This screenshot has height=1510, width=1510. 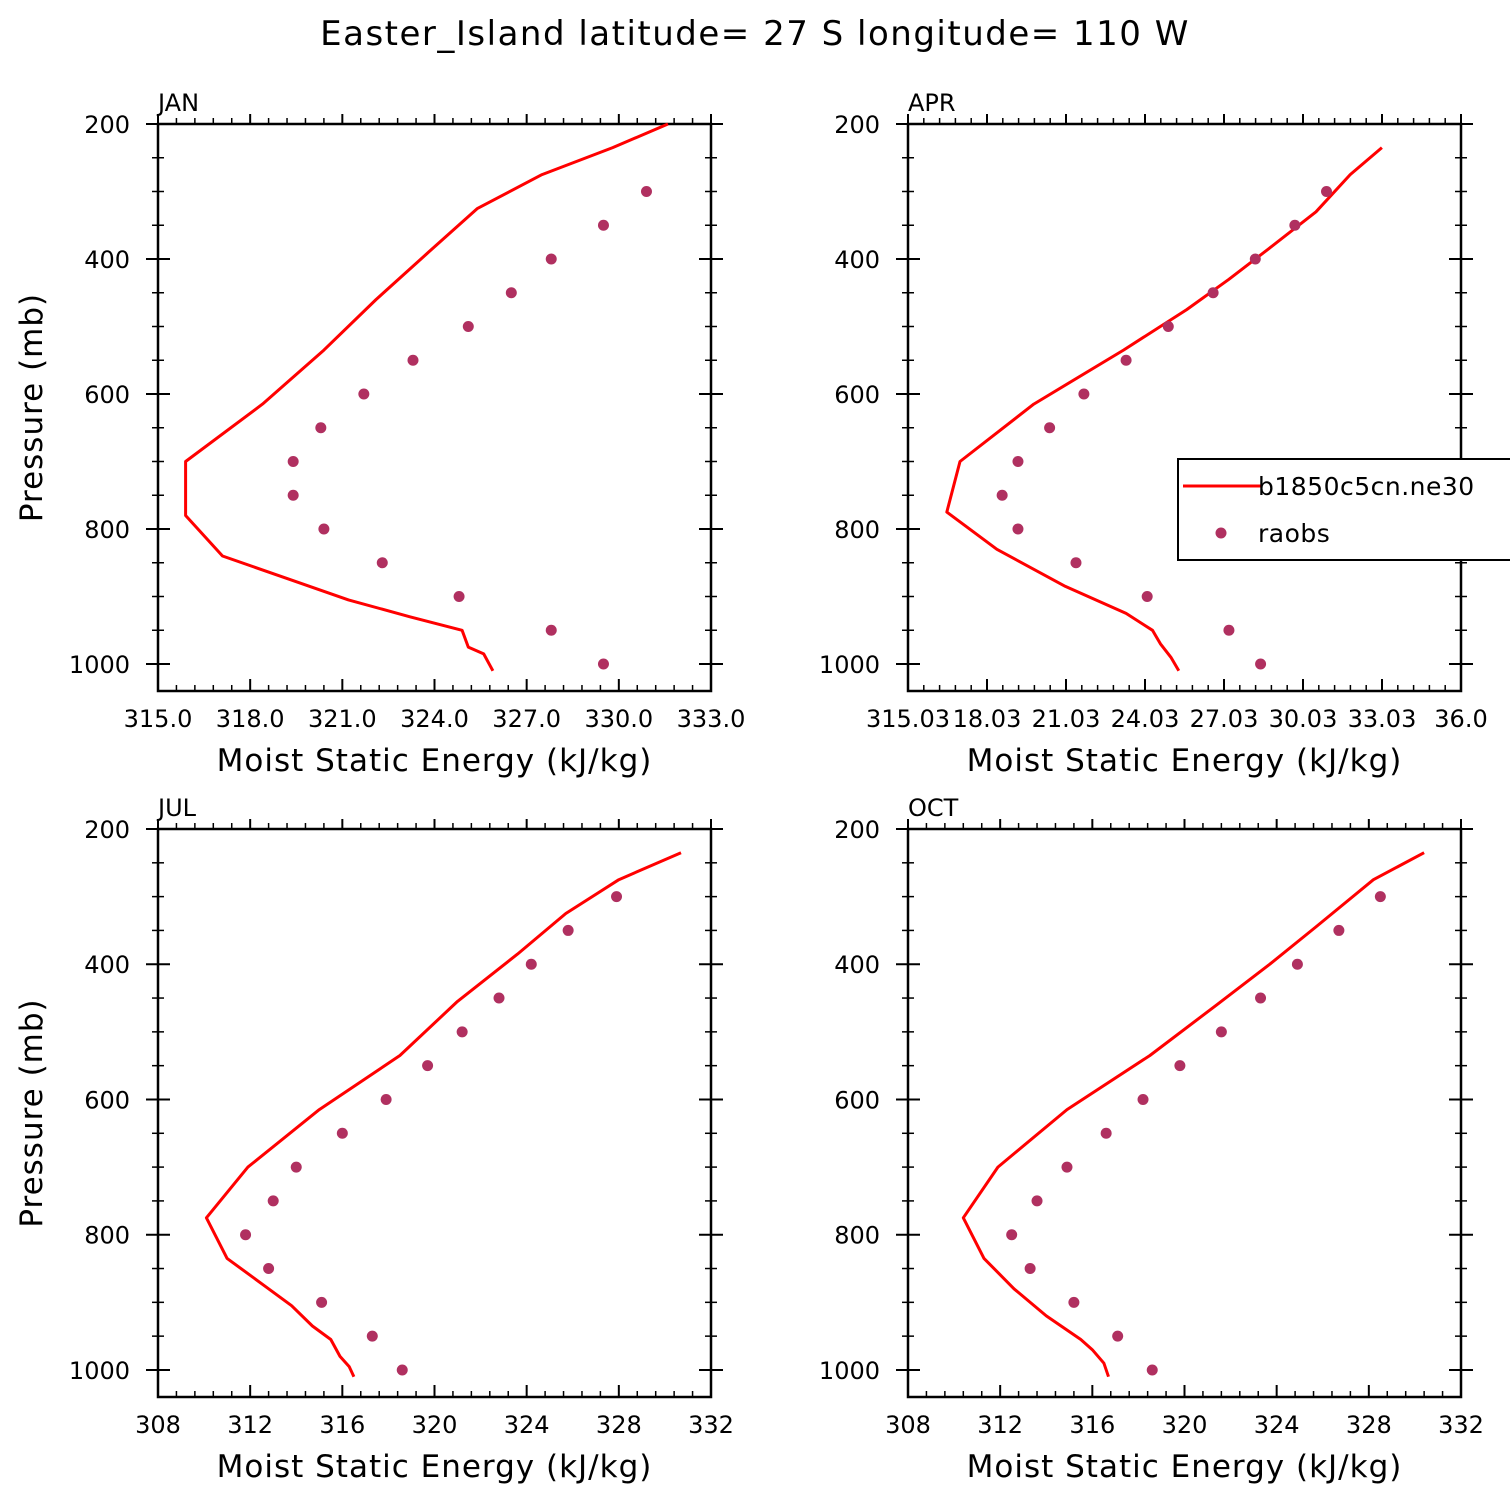 I want to click on x-tick-label: 36.0, so click(x=1460, y=719).